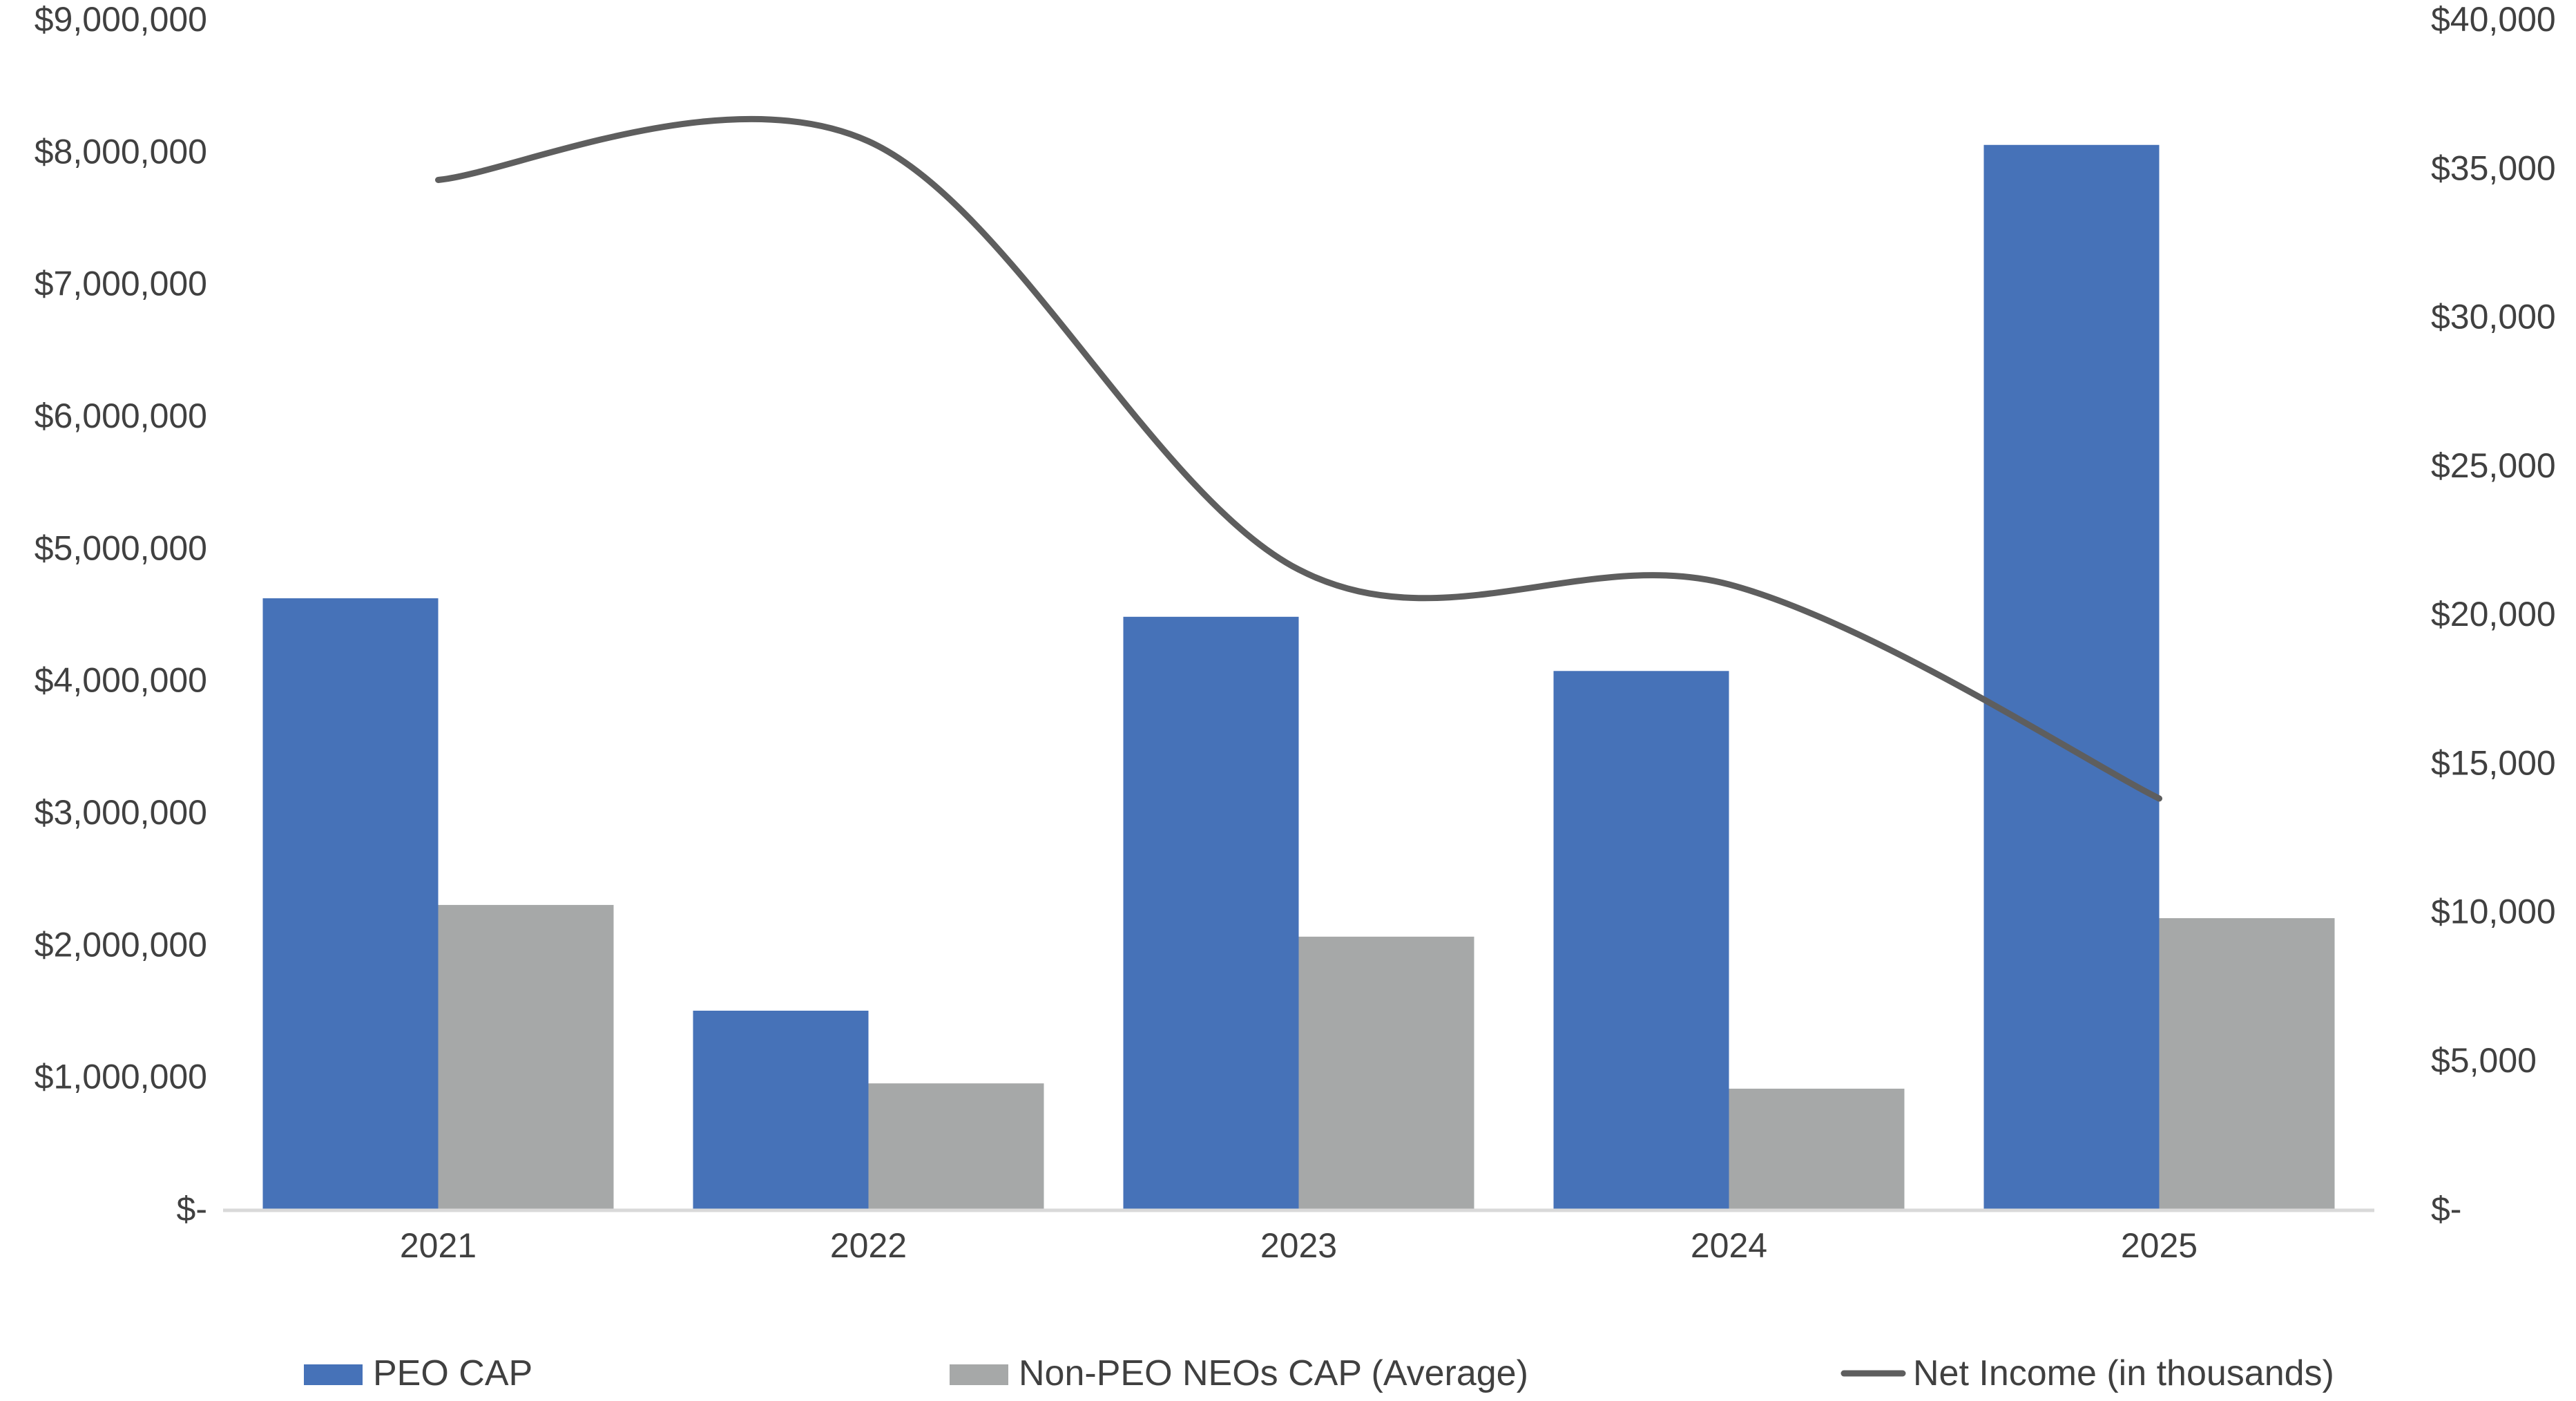  Describe the element at coordinates (121, 548) in the screenshot. I see `y-left-tick-label: $5,000,000` at that location.